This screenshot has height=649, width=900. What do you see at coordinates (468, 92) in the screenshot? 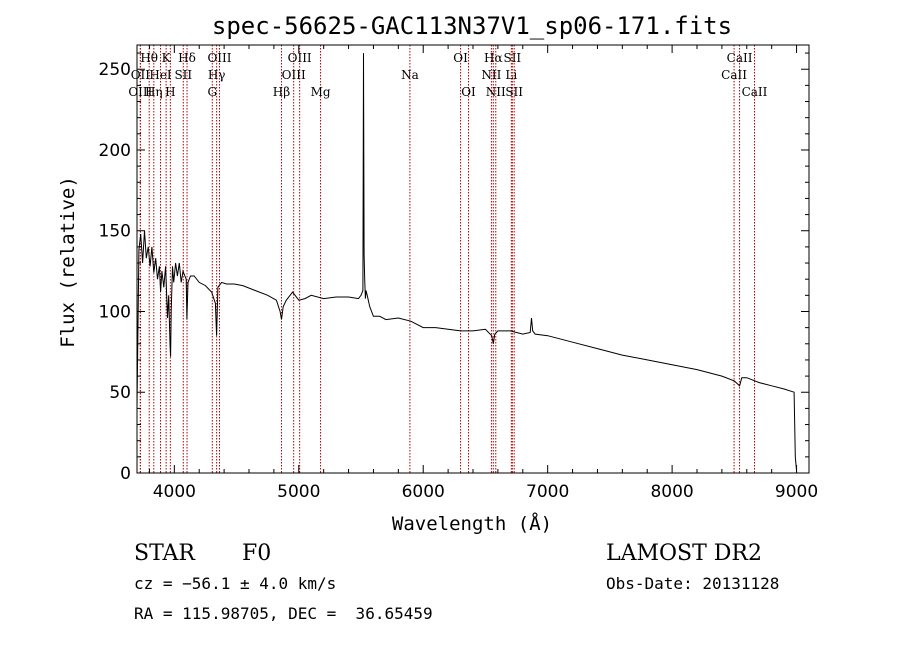
I see `line-label-18: OI` at bounding box center [468, 92].